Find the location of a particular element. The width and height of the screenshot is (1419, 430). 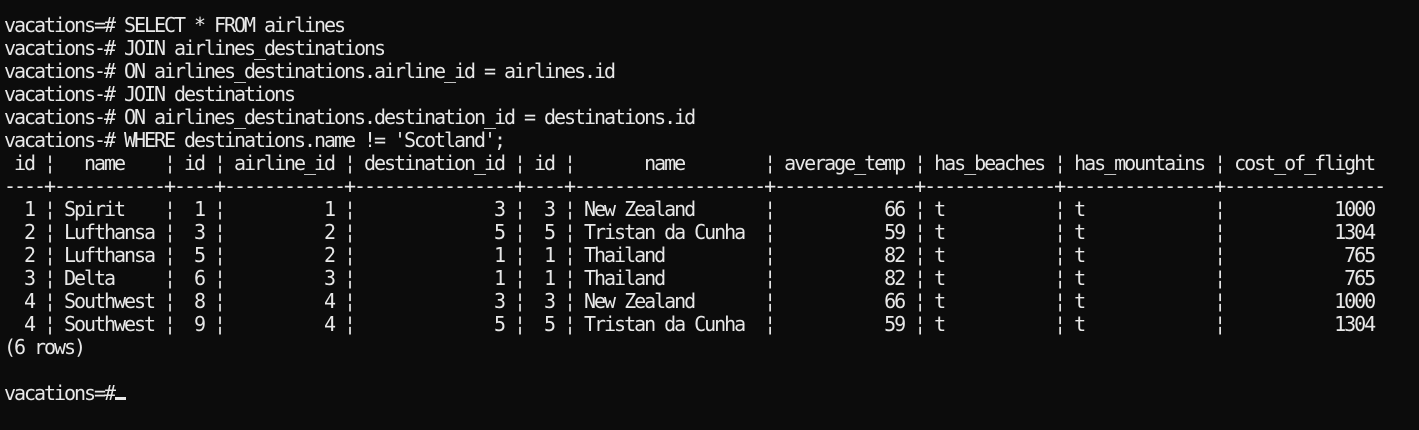

blank-line is located at coordinates (709, 370).